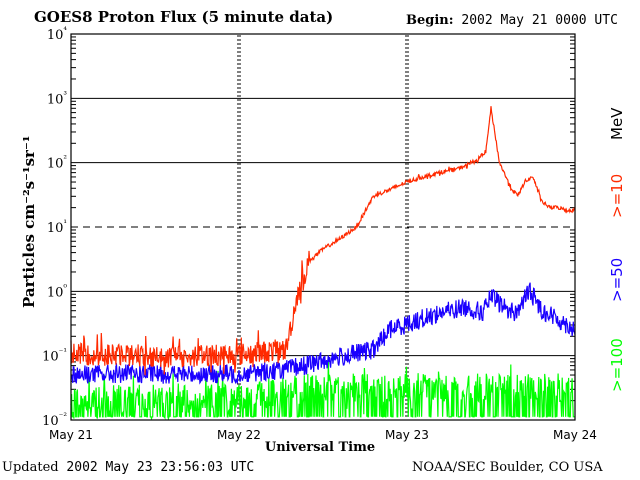 The width and height of the screenshot is (640, 480). I want to click on updated-stamp: Updated 2002 May 23 23:56:03 UTC, so click(128, 467).